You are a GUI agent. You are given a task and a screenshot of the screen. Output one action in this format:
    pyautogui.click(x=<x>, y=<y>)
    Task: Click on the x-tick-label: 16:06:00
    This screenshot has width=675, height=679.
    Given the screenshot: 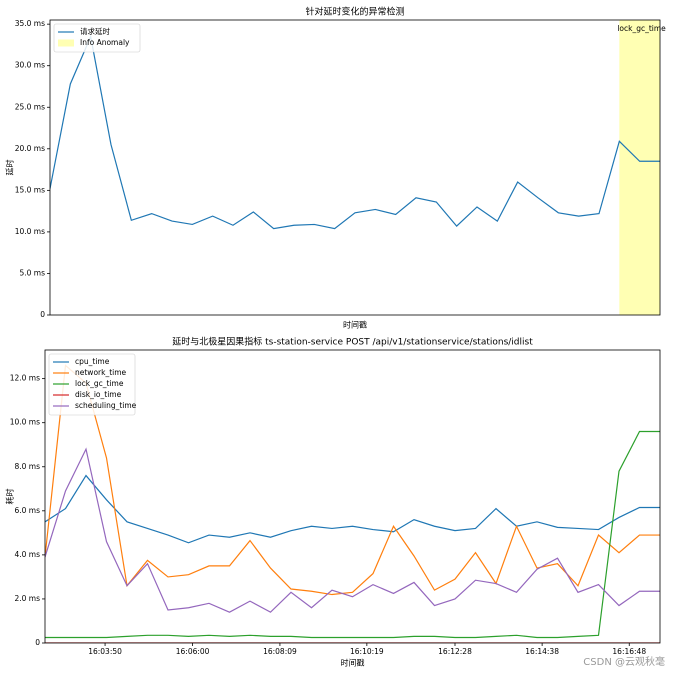 What is the action you would take?
    pyautogui.click(x=193, y=651)
    